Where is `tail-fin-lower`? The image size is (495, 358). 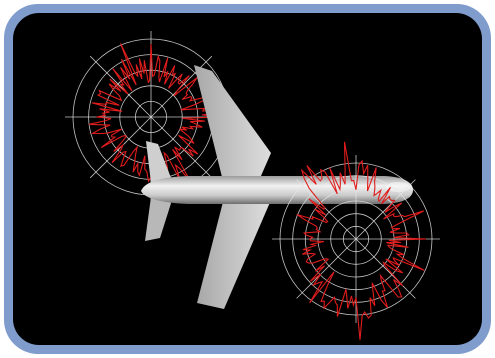
tail-fin-lower is located at coordinates (159, 219).